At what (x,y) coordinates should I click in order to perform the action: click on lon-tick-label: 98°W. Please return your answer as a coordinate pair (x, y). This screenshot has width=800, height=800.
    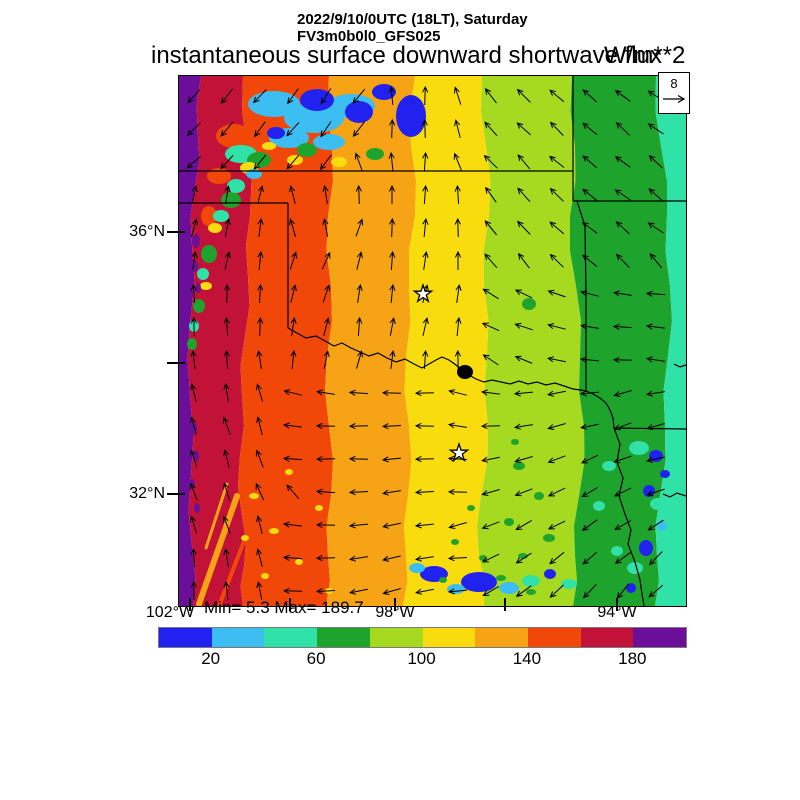
    Looking at the image, I should click on (395, 612).